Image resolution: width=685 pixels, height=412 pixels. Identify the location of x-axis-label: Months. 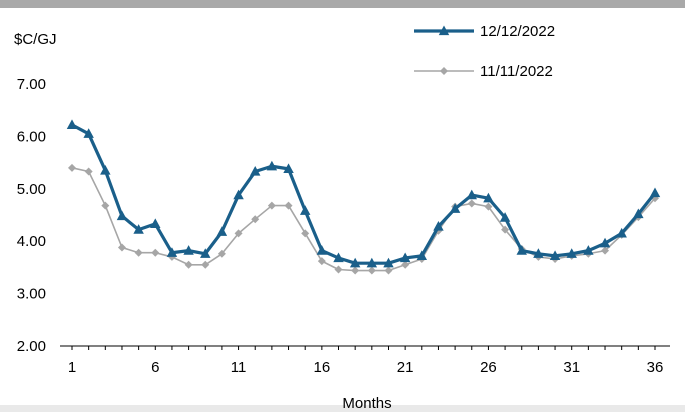
(366, 403).